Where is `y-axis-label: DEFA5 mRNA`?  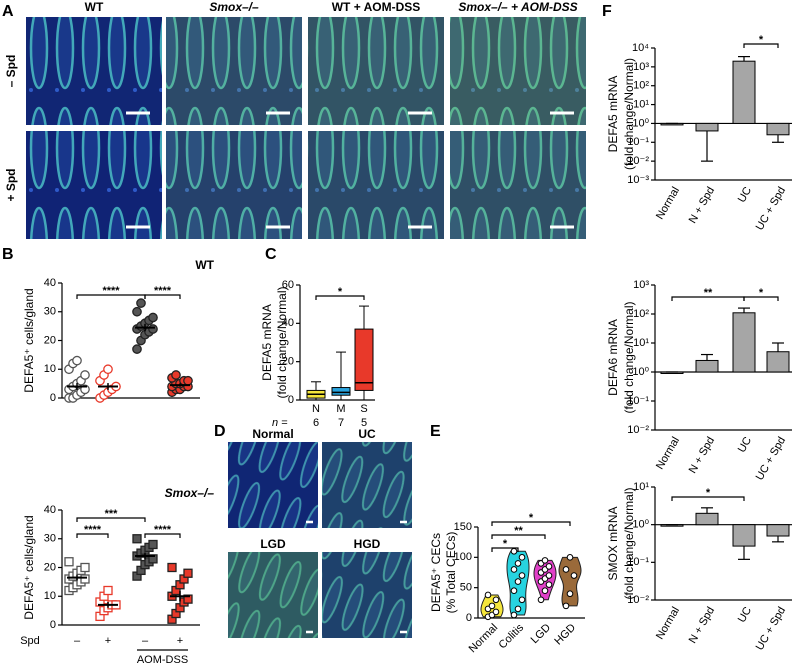
y-axis-label: DEFA5 mRNA is located at coordinates (267, 342).